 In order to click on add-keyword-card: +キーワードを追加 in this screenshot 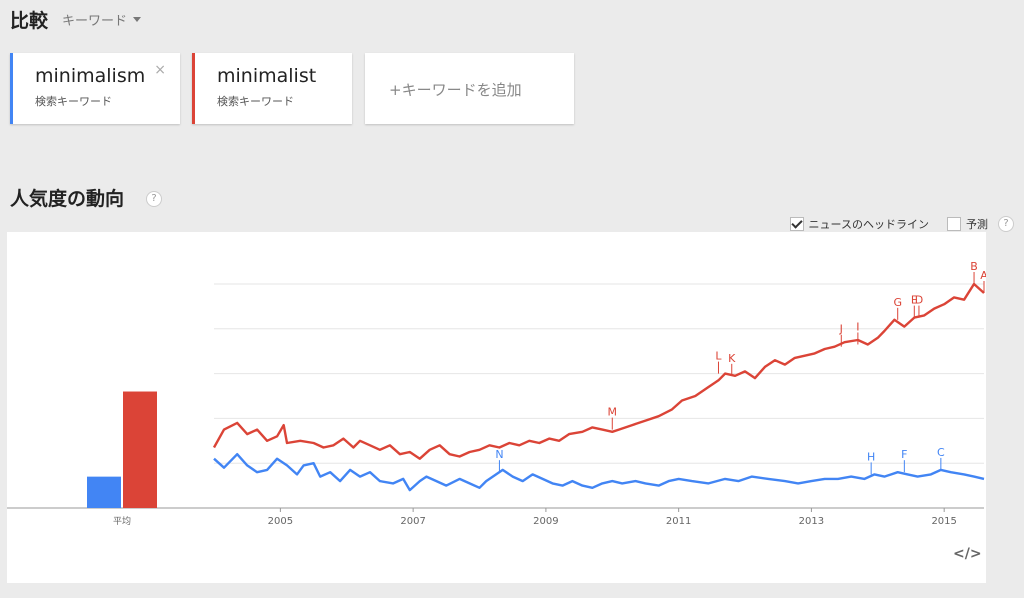, I will do `click(469, 88)`.